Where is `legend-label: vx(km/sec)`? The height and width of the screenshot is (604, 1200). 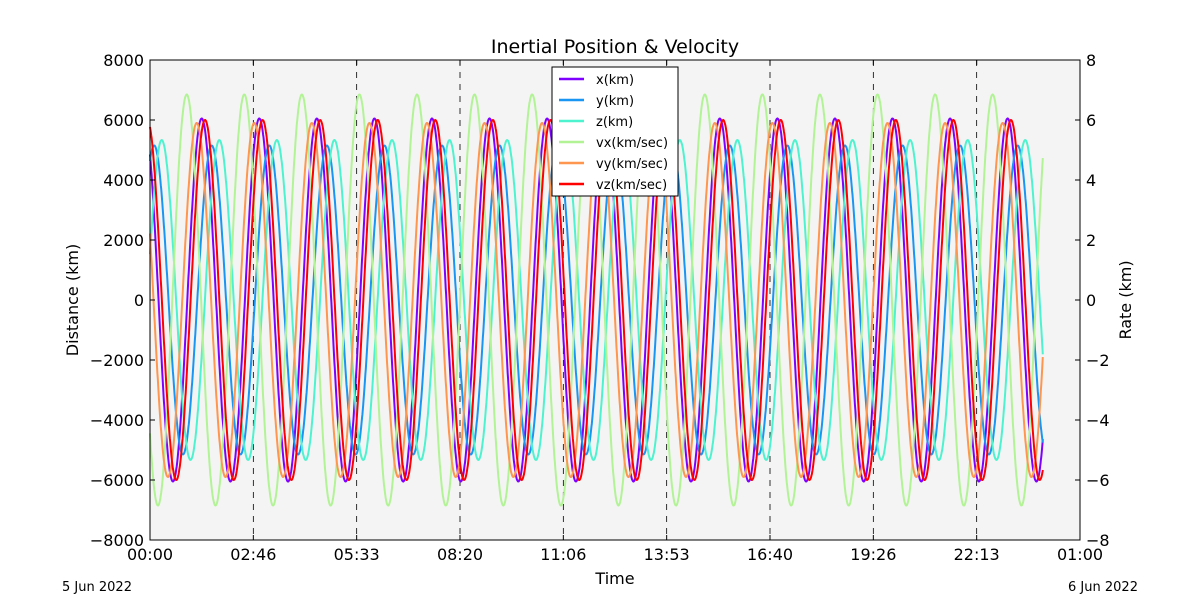 legend-label: vx(km/sec) is located at coordinates (632, 143).